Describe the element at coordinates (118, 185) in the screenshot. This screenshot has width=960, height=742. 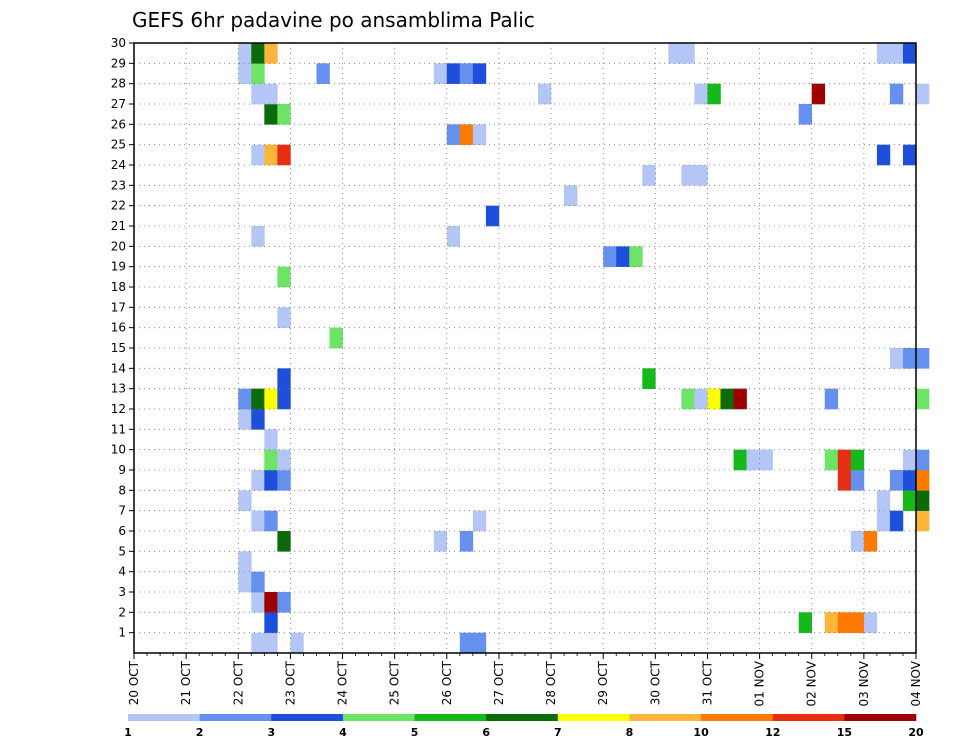
I see `y-tick-label: 23` at that location.